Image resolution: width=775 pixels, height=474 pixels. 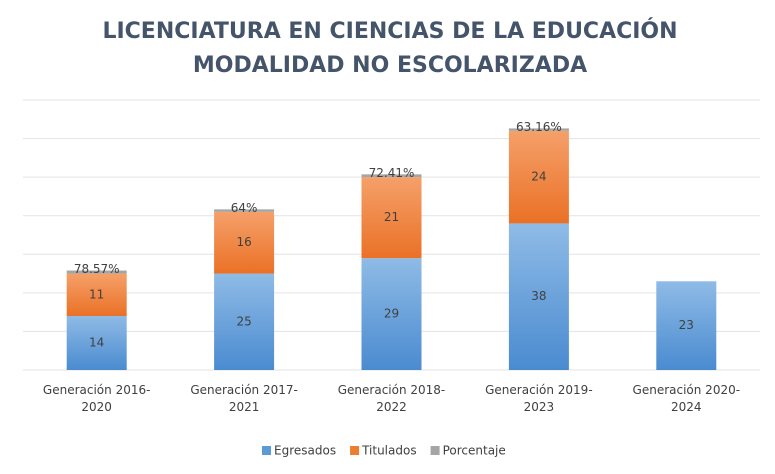 I want to click on x-tick-label: Generación 2017-2021, so click(x=244, y=398).